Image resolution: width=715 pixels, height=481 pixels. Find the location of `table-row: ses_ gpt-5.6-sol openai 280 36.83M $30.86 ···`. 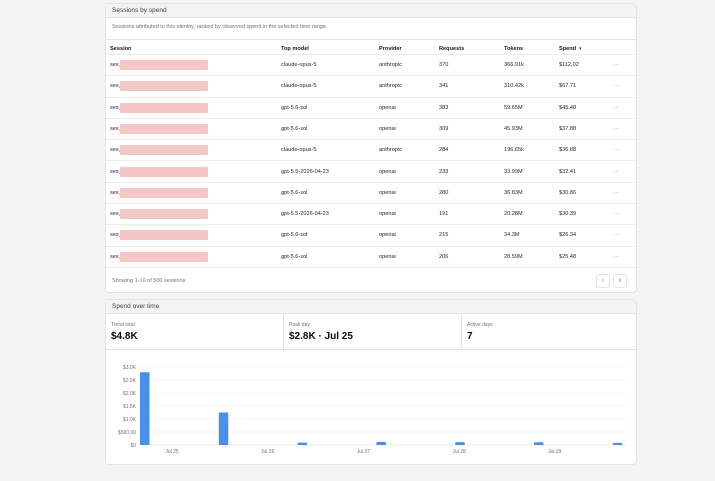

table-row: ses_ gpt-5.6-sol openai 280 36.83M $30.86 ··· is located at coordinates (372, 194).